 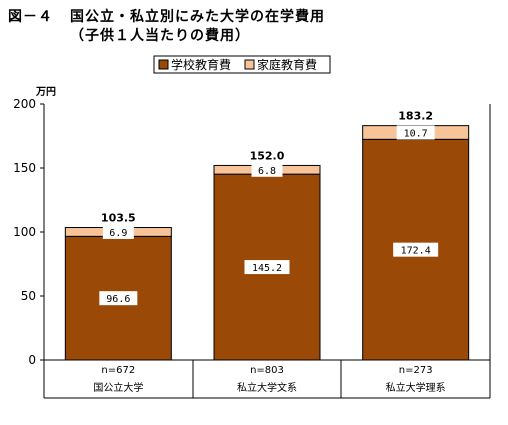 I want to click on category-table, so click(x=267, y=379).